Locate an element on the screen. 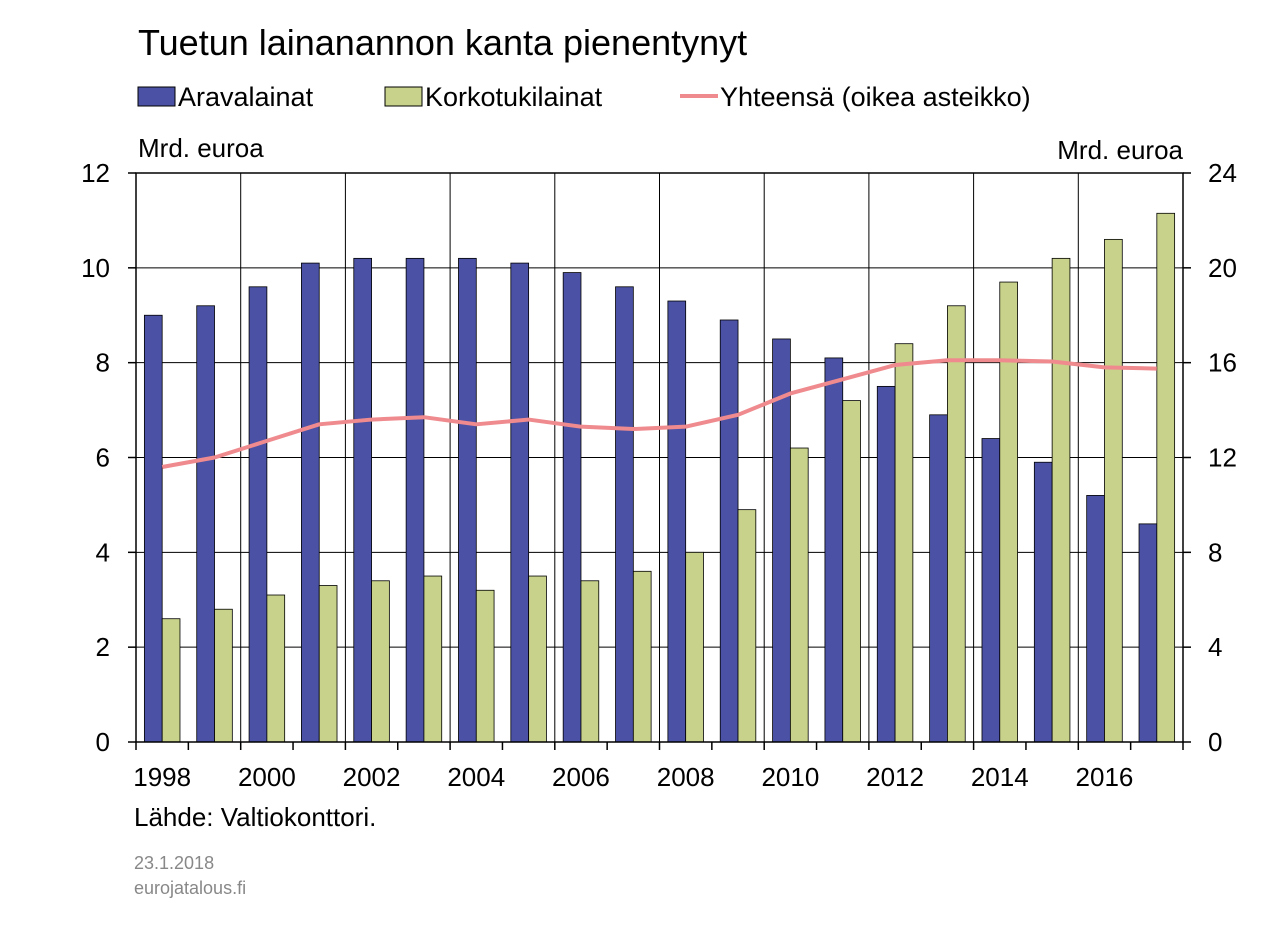 Image resolution: width=1274 pixels, height=925 pixels. bar-korkotukilainat-2005 is located at coordinates (537, 659).